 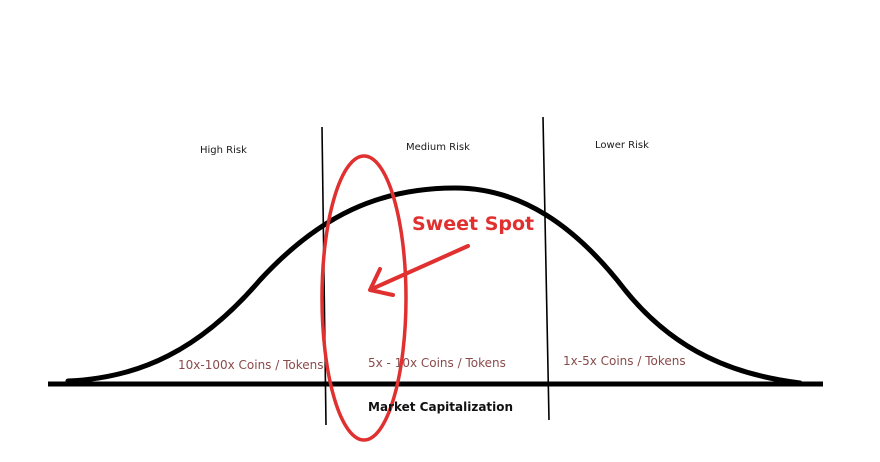 I want to click on zone-title-medium-risk: Medium Risk, so click(x=438, y=147).